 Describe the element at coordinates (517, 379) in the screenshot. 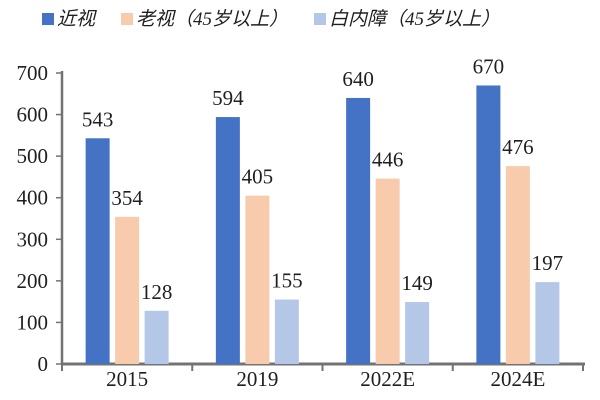

I see `x-category-label: 2024E` at that location.